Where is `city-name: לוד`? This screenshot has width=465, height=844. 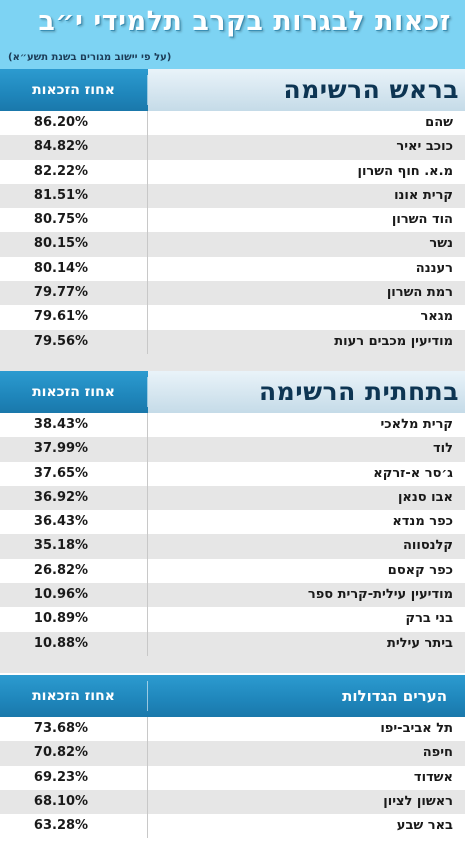 city-name: לוד is located at coordinates (443, 449).